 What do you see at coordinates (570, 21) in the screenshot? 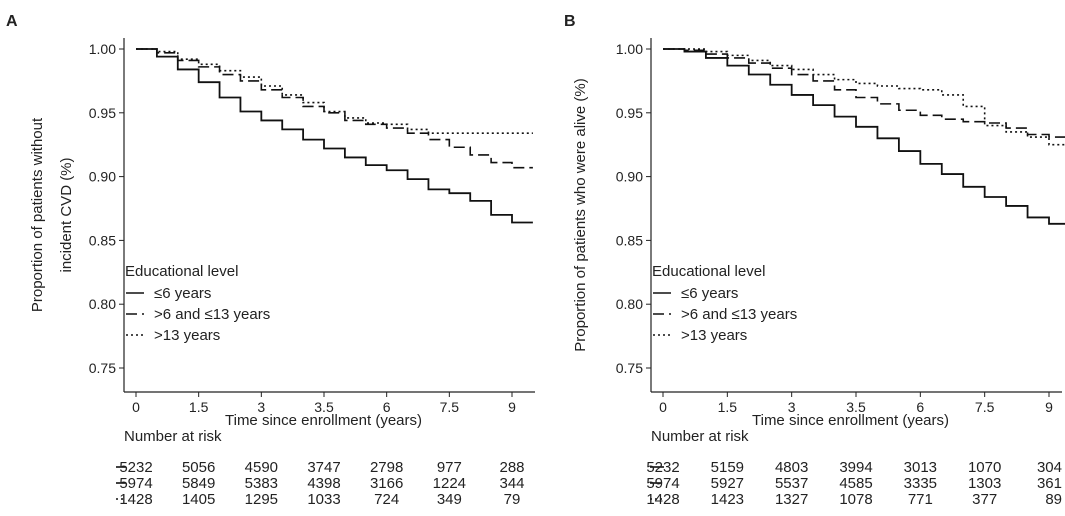
I see `panel-label: B` at bounding box center [570, 21].